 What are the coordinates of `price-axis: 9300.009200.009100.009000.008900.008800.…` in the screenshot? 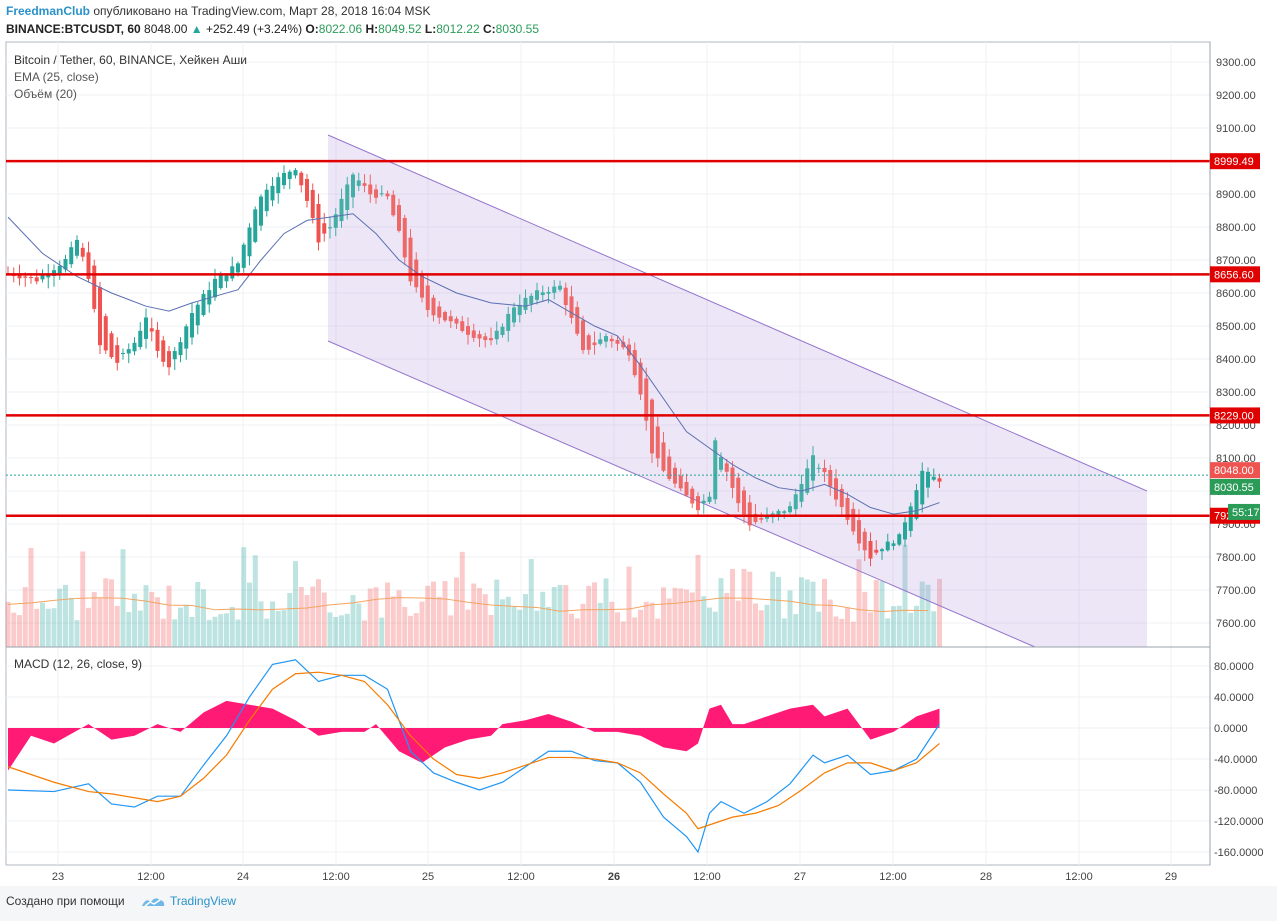 It's located at (1236, 343).